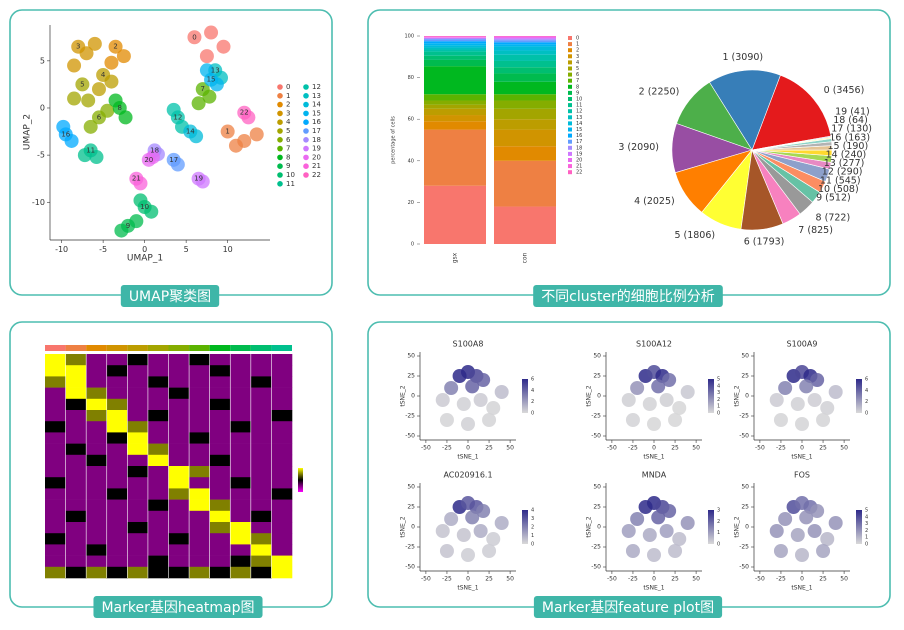 The image size is (904, 630). What do you see at coordinates (227, 132) in the screenshot?
I see `cluster-label: 1` at bounding box center [227, 132].